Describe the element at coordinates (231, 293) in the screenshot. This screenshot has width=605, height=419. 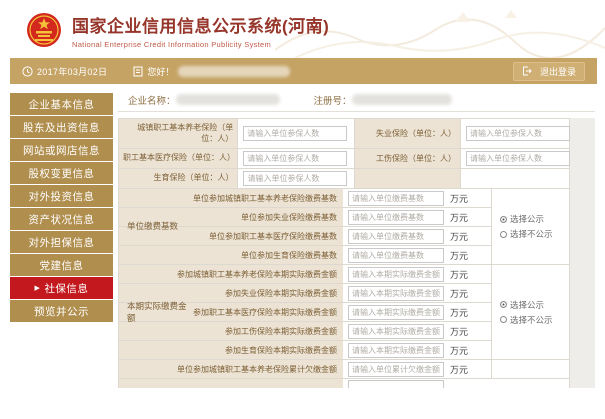
I see `unemployment-actual-label: 参加失业保险本期实际缴费金额` at that location.